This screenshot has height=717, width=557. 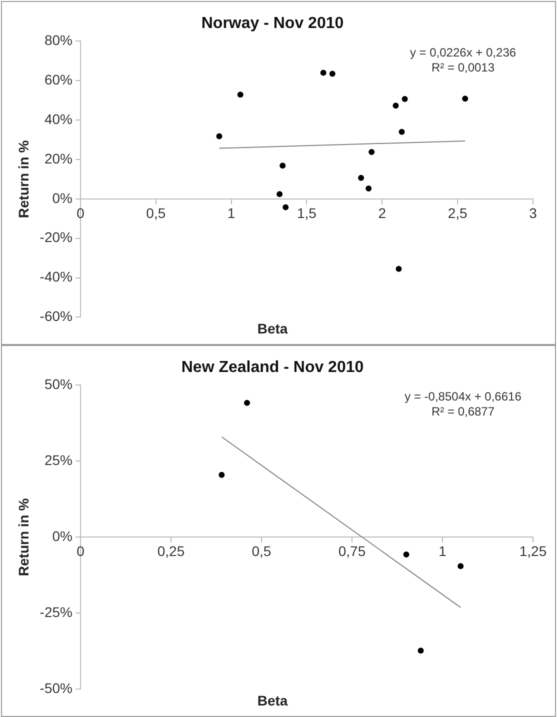 I want to click on y-tick-label: 50%, so click(x=58, y=384).